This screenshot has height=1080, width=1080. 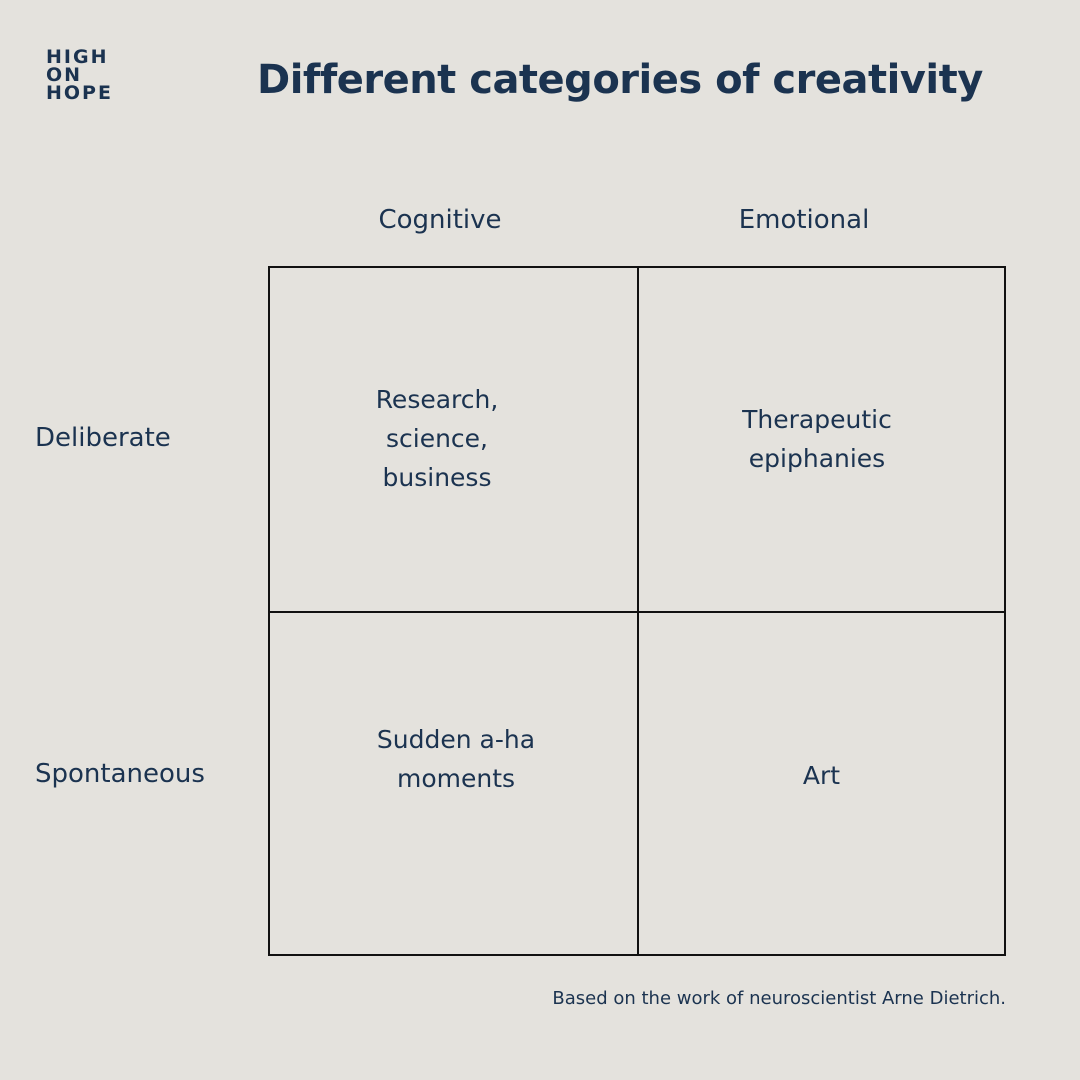 What do you see at coordinates (64, 75) in the screenshot?
I see `logo-line-on: ON` at bounding box center [64, 75].